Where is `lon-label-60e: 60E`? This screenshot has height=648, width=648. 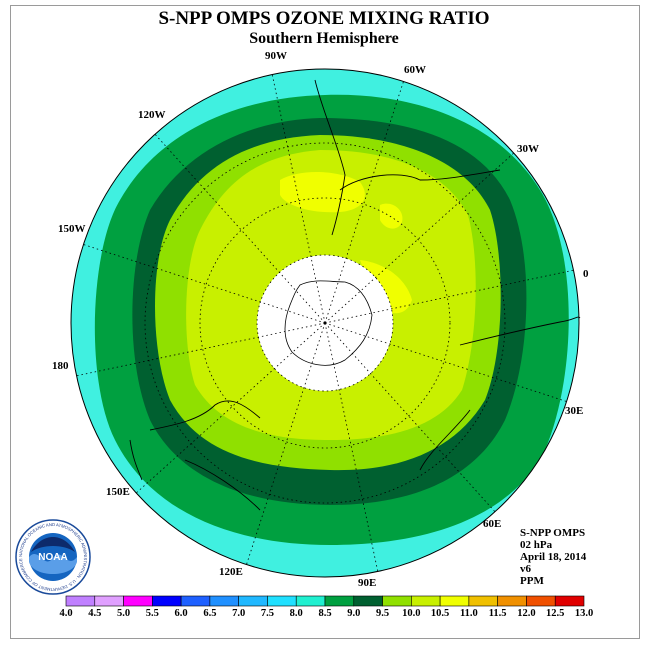
lon-label-60e: 60E is located at coordinates (492, 524).